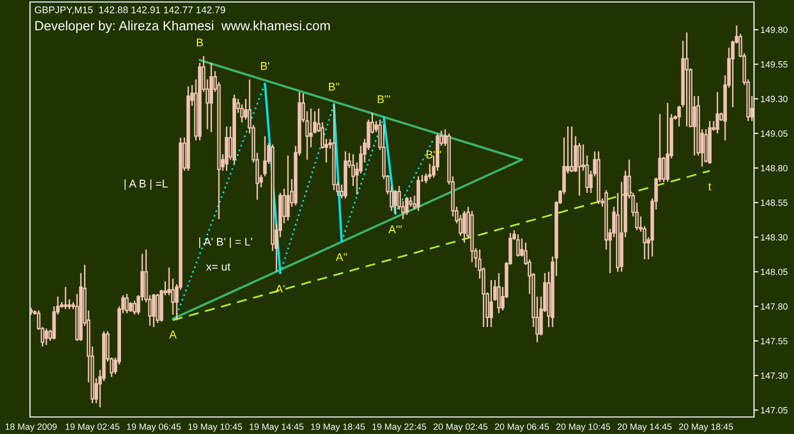 The image size is (794, 434). I want to click on chart-title: GBPJPY,M15 142.88 142.91 142.77 142.79, so click(130, 10).